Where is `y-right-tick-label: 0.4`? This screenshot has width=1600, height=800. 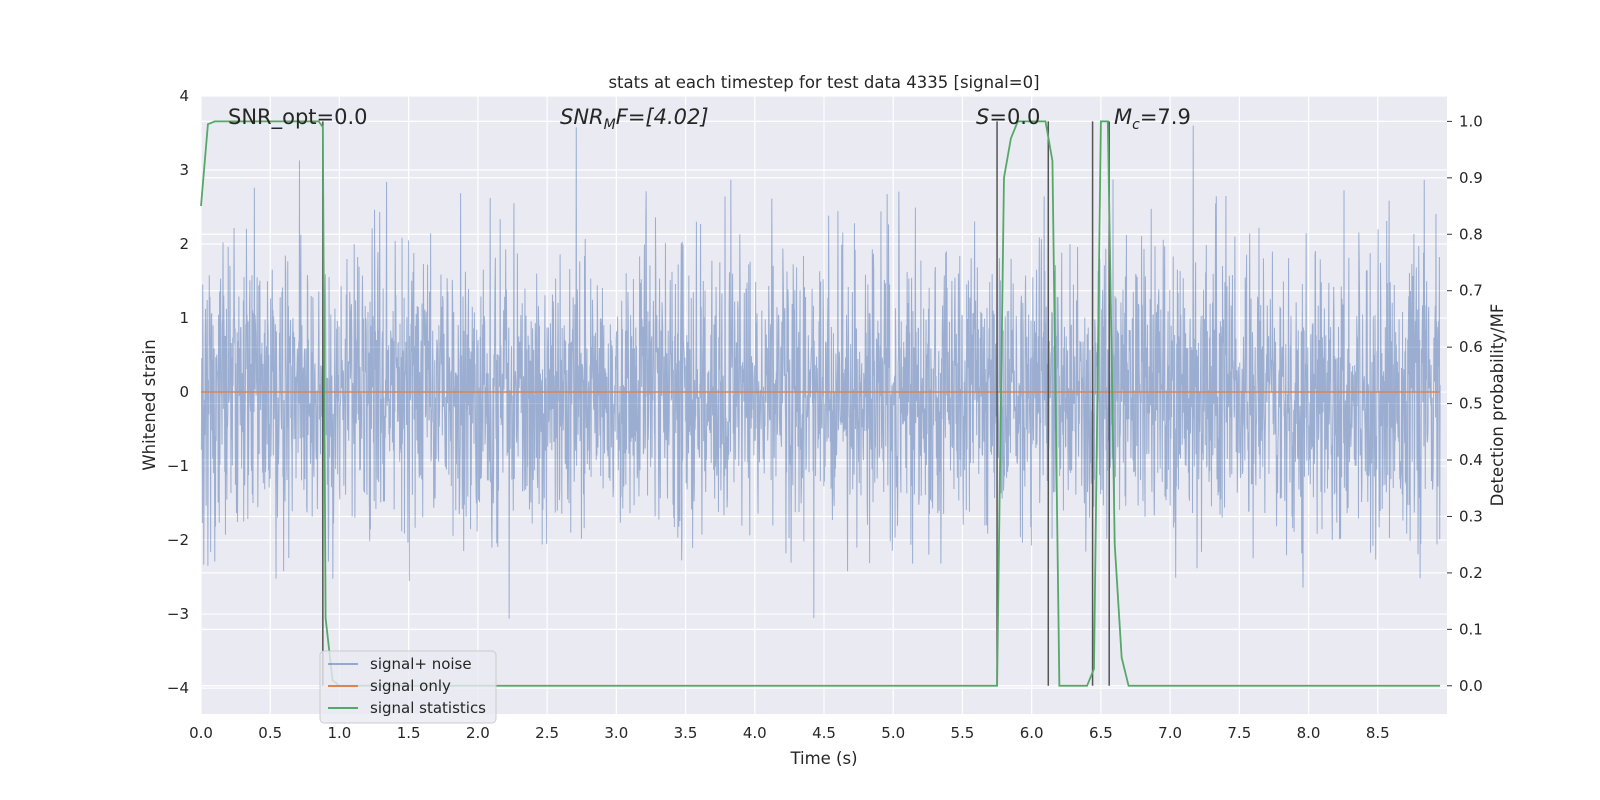 y-right-tick-label: 0.4 is located at coordinates (1471, 460).